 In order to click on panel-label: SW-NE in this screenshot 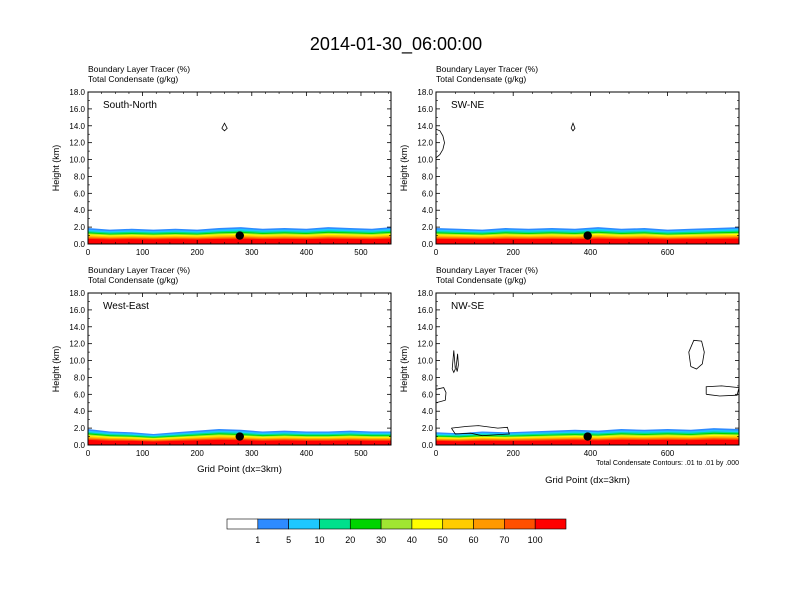, I will do `click(467, 105)`.